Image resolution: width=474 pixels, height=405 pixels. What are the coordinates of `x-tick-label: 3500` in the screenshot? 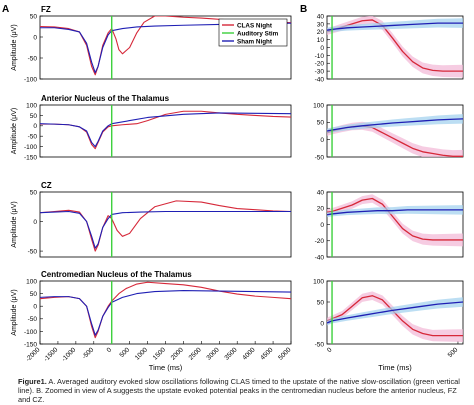 It's located at (230, 353).